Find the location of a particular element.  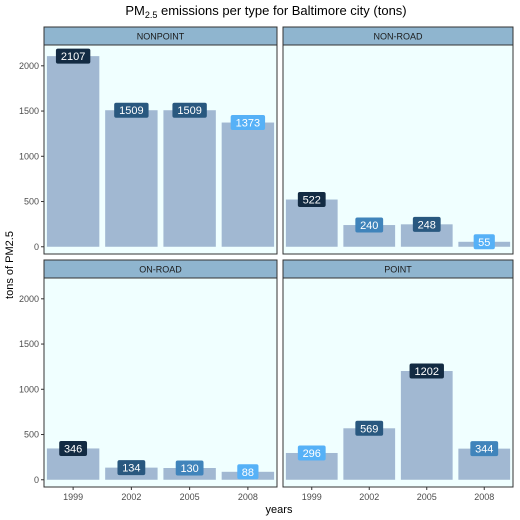

data-label: 569 is located at coordinates (369, 428).